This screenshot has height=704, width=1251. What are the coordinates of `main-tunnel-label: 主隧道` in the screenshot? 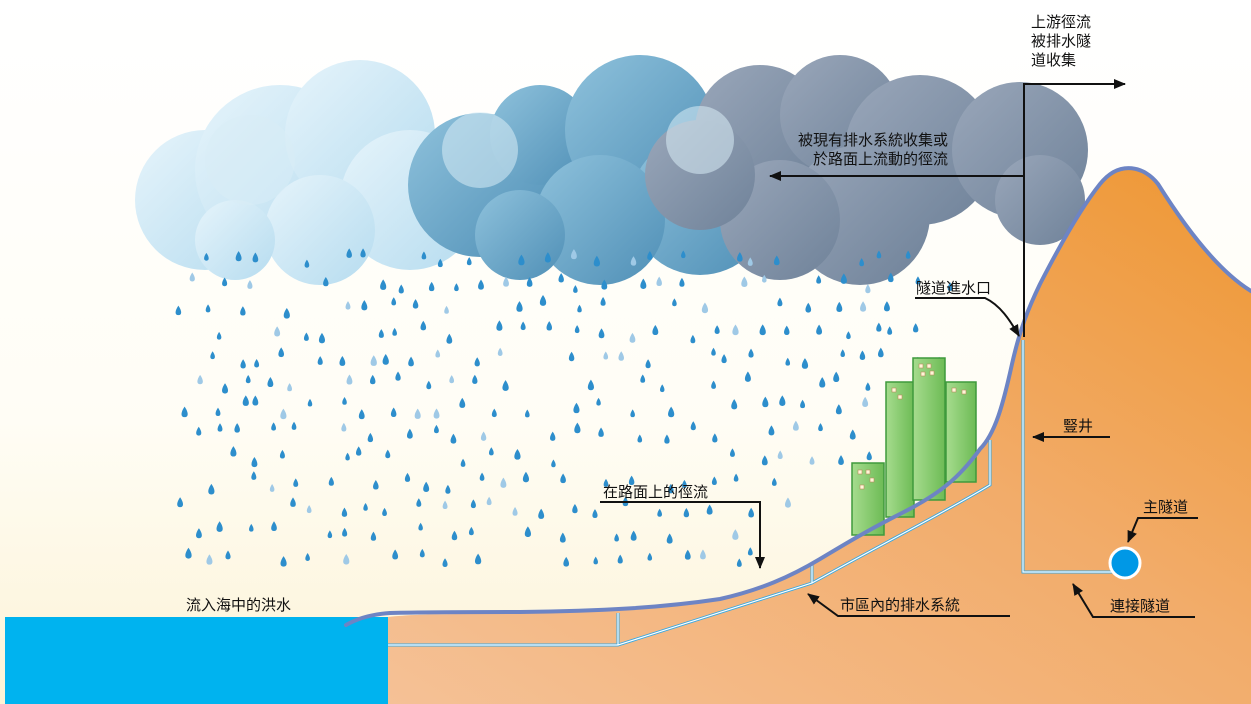 It's located at (1166, 507).